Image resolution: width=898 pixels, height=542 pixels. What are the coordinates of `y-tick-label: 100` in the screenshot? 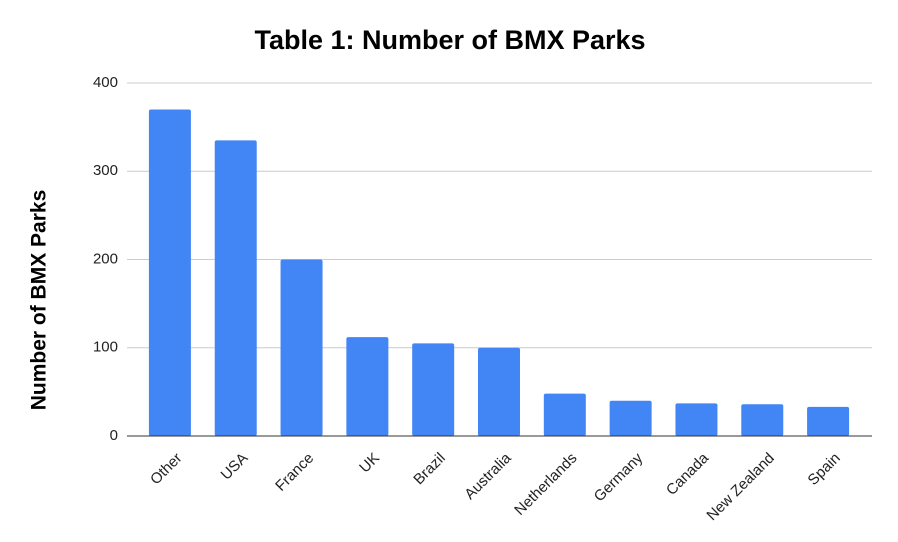 It's located at (105, 347).